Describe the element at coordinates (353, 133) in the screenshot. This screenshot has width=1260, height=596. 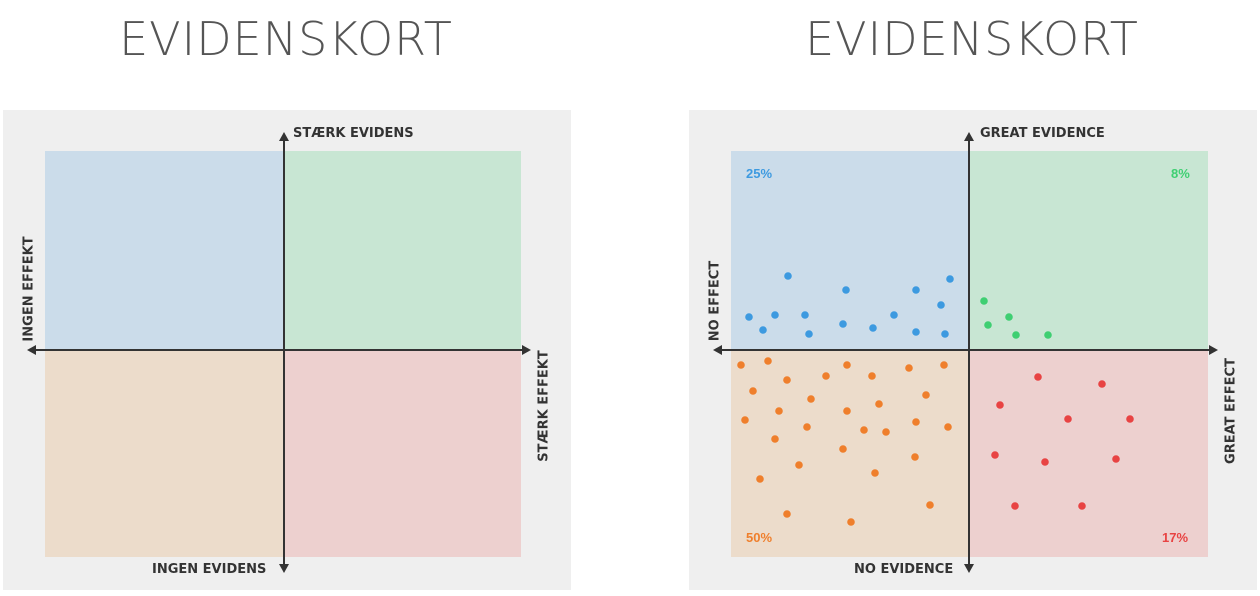
I see `left-top-label: STÆRK EVIDENS` at that location.